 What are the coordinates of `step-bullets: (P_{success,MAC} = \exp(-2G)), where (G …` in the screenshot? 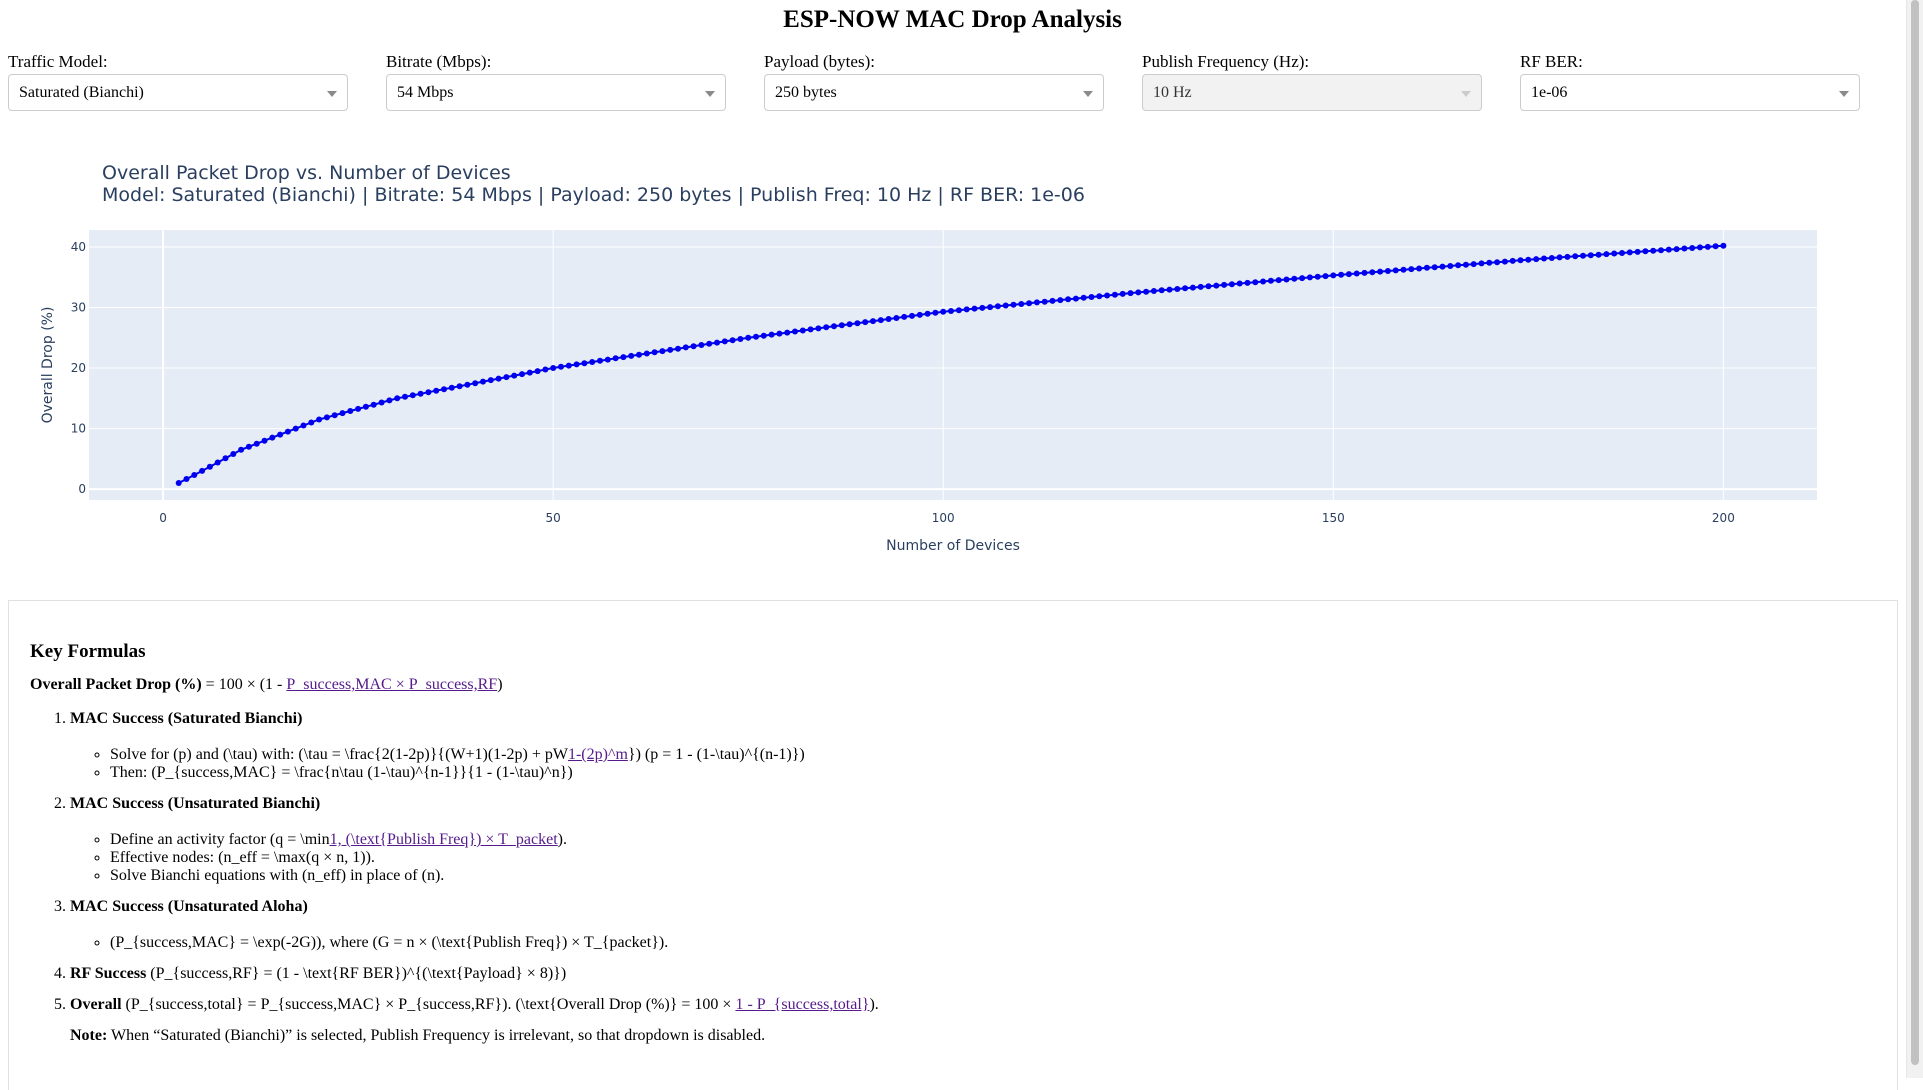 It's located at (983, 943).